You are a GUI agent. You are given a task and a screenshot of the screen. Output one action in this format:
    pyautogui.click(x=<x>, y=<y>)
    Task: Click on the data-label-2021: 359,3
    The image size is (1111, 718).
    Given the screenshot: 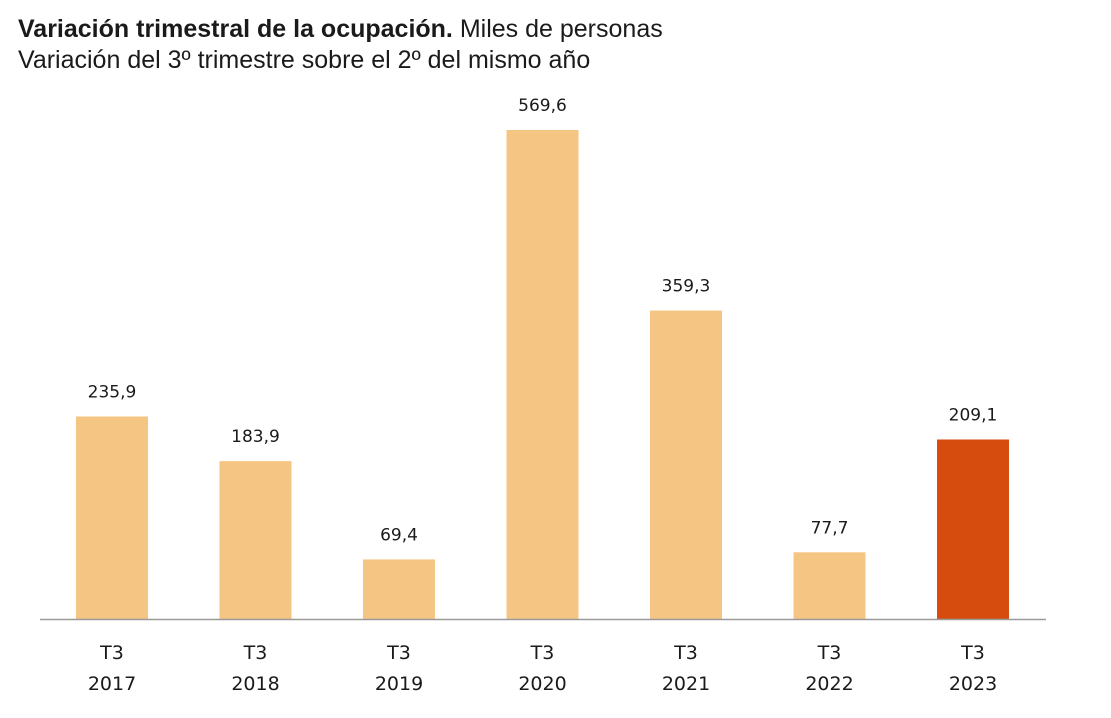 What is the action you would take?
    pyautogui.click(x=686, y=287)
    